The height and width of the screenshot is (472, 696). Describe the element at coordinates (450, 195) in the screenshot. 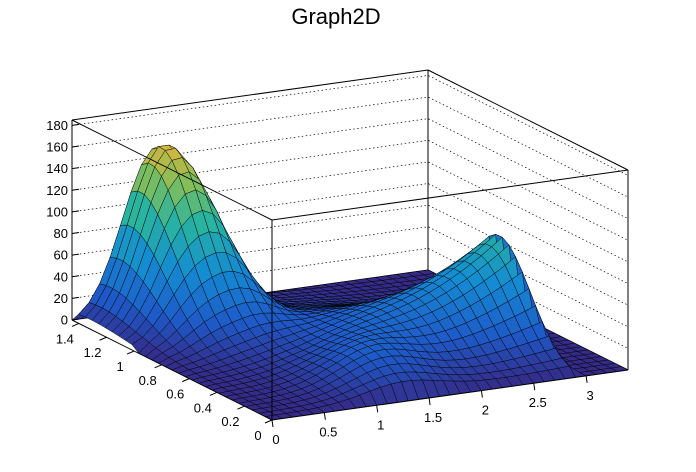

I see `top-front-edge` at that location.